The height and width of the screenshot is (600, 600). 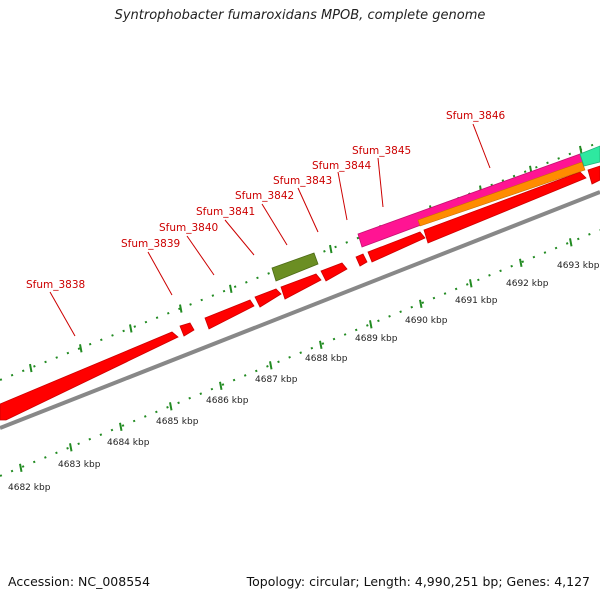 I want to click on gene-label: Sfum_3838, so click(x=55, y=285).